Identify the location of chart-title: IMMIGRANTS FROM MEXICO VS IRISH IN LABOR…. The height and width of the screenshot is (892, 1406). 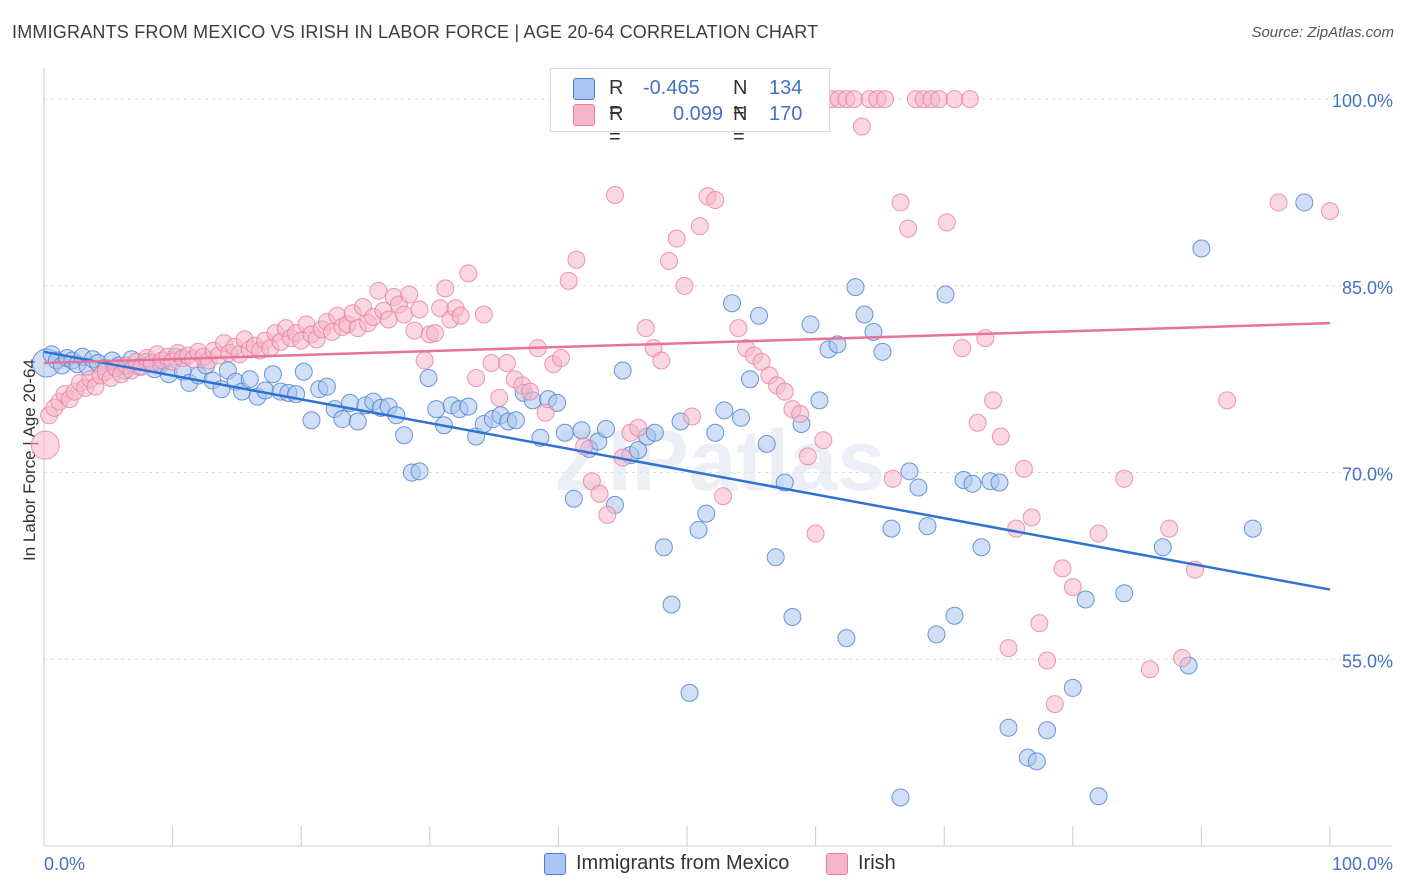
(415, 32).